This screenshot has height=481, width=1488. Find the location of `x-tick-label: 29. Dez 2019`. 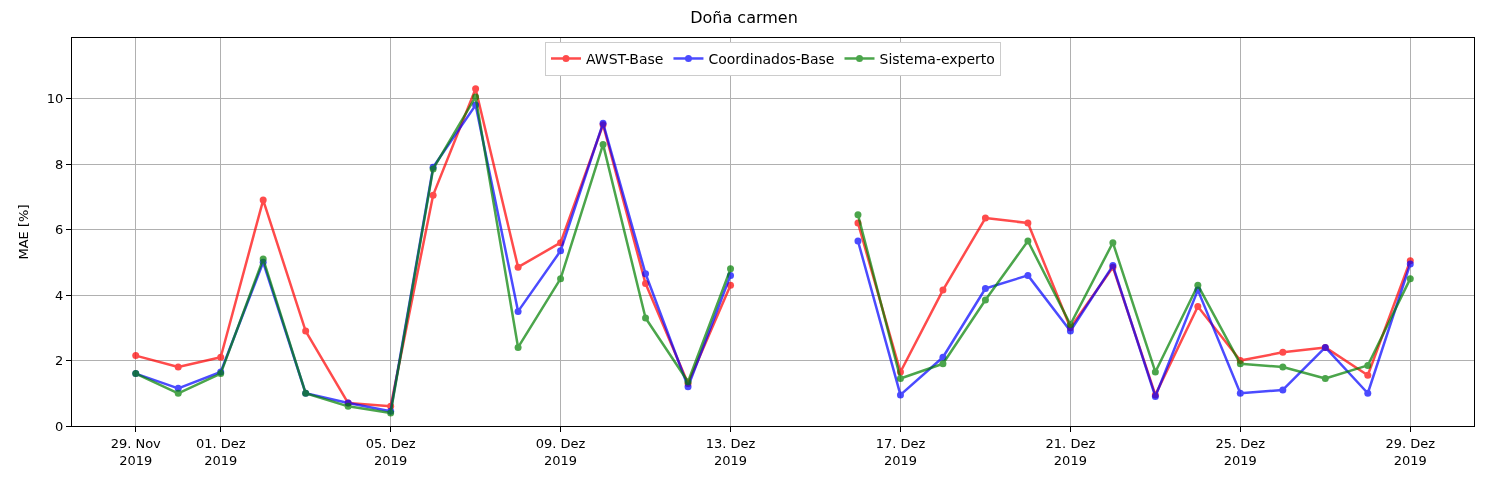

x-tick-label: 29. Dez 2019 is located at coordinates (1410, 451).